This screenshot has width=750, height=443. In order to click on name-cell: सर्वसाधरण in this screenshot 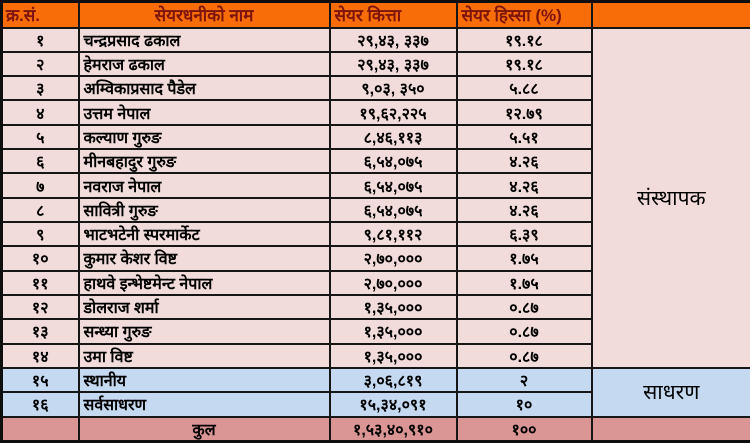, I will do `click(204, 404)`.